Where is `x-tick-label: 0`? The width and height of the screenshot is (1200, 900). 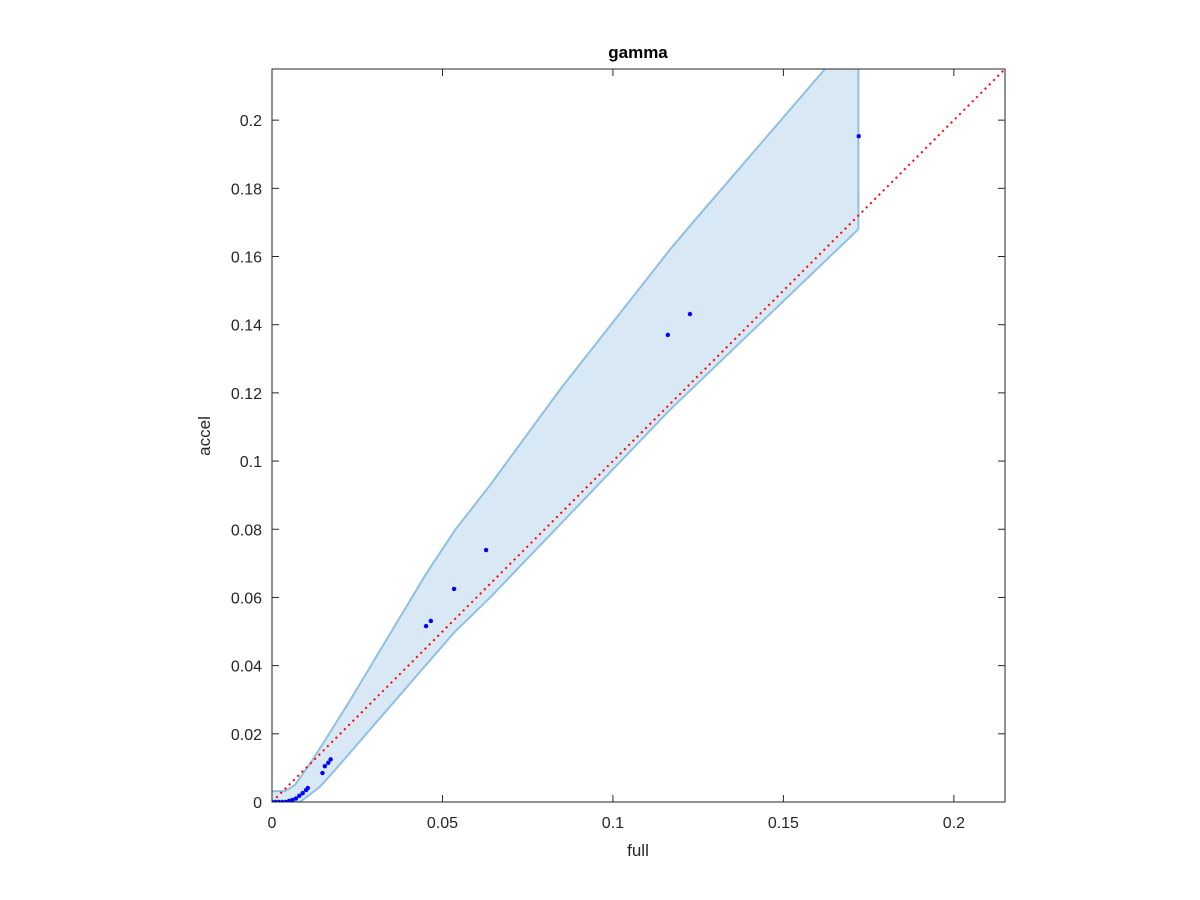
x-tick-label: 0 is located at coordinates (272, 823).